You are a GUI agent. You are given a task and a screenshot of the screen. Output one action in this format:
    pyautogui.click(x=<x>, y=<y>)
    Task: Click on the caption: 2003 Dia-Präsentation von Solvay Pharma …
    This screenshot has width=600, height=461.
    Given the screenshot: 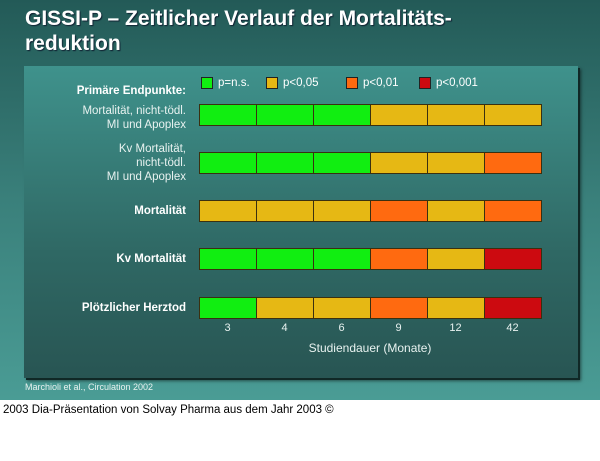 What is the action you would take?
    pyautogui.click(x=168, y=410)
    